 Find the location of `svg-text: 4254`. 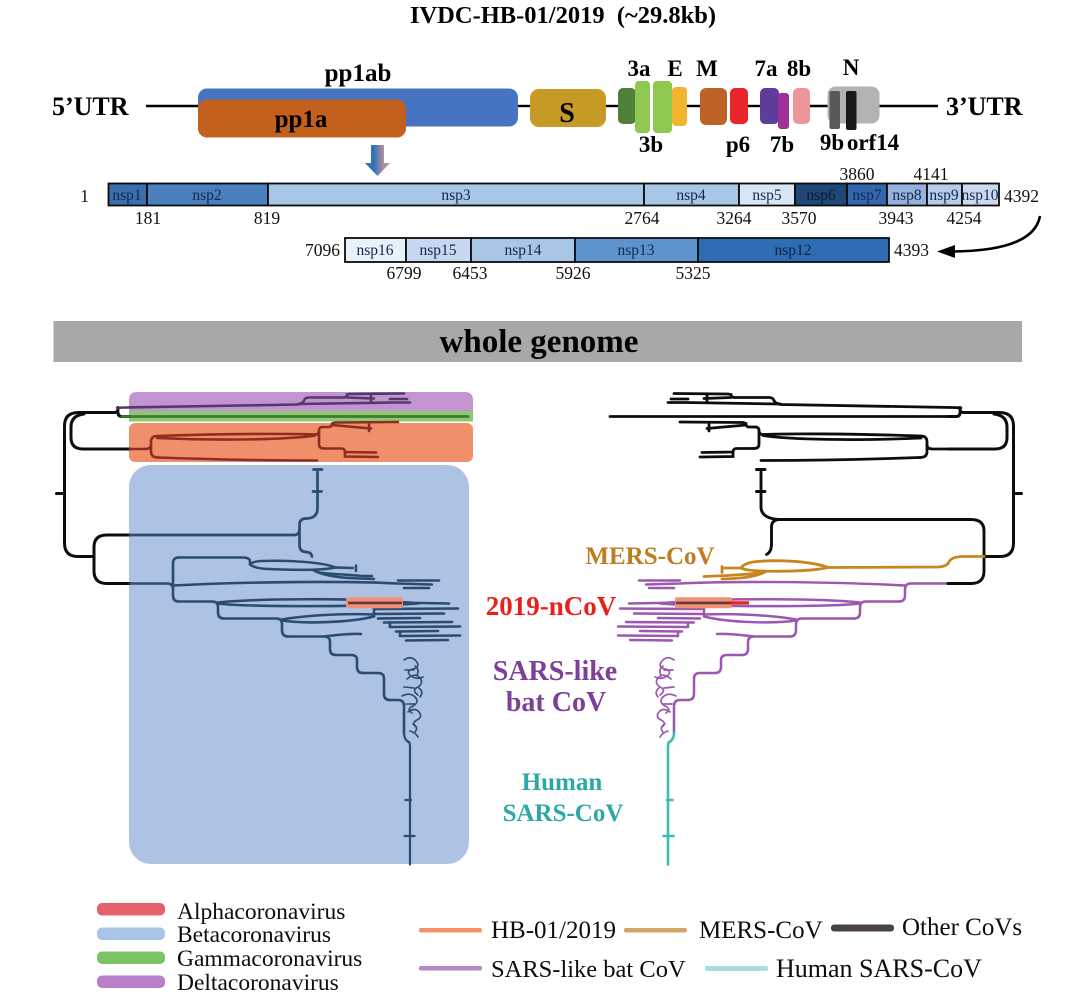

svg-text: 4254 is located at coordinates (964, 218).